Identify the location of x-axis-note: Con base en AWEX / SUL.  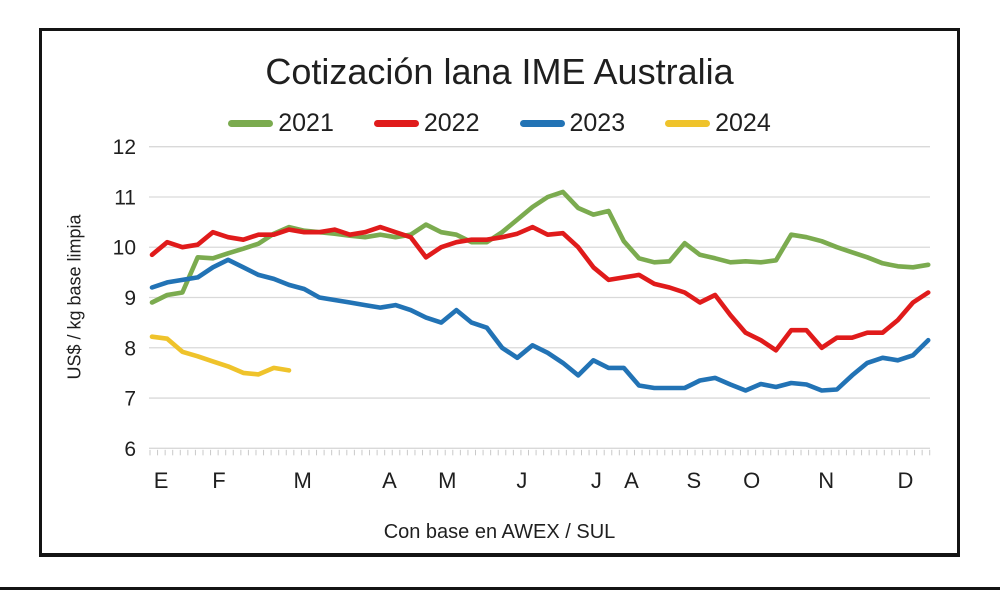
(499, 532).